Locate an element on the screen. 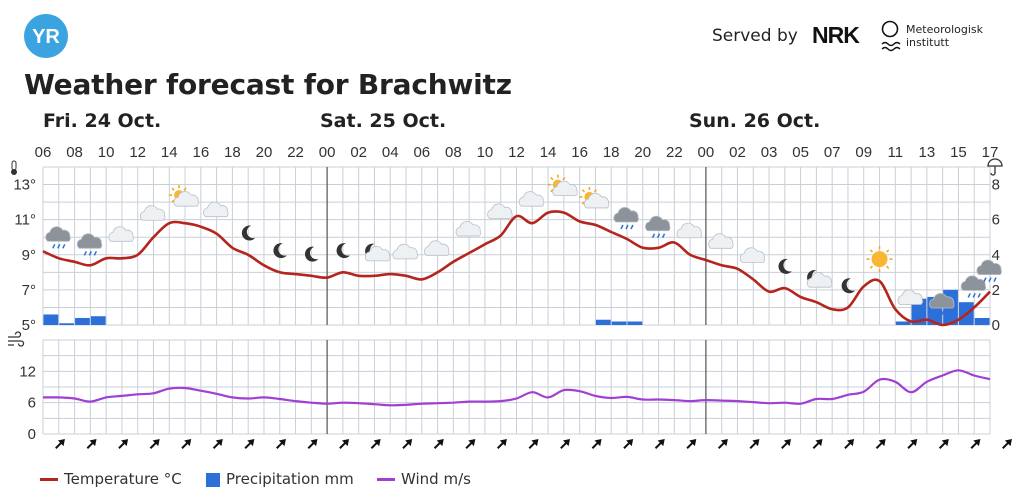  page-title: Weather forecast for Brachwitz is located at coordinates (268, 84).